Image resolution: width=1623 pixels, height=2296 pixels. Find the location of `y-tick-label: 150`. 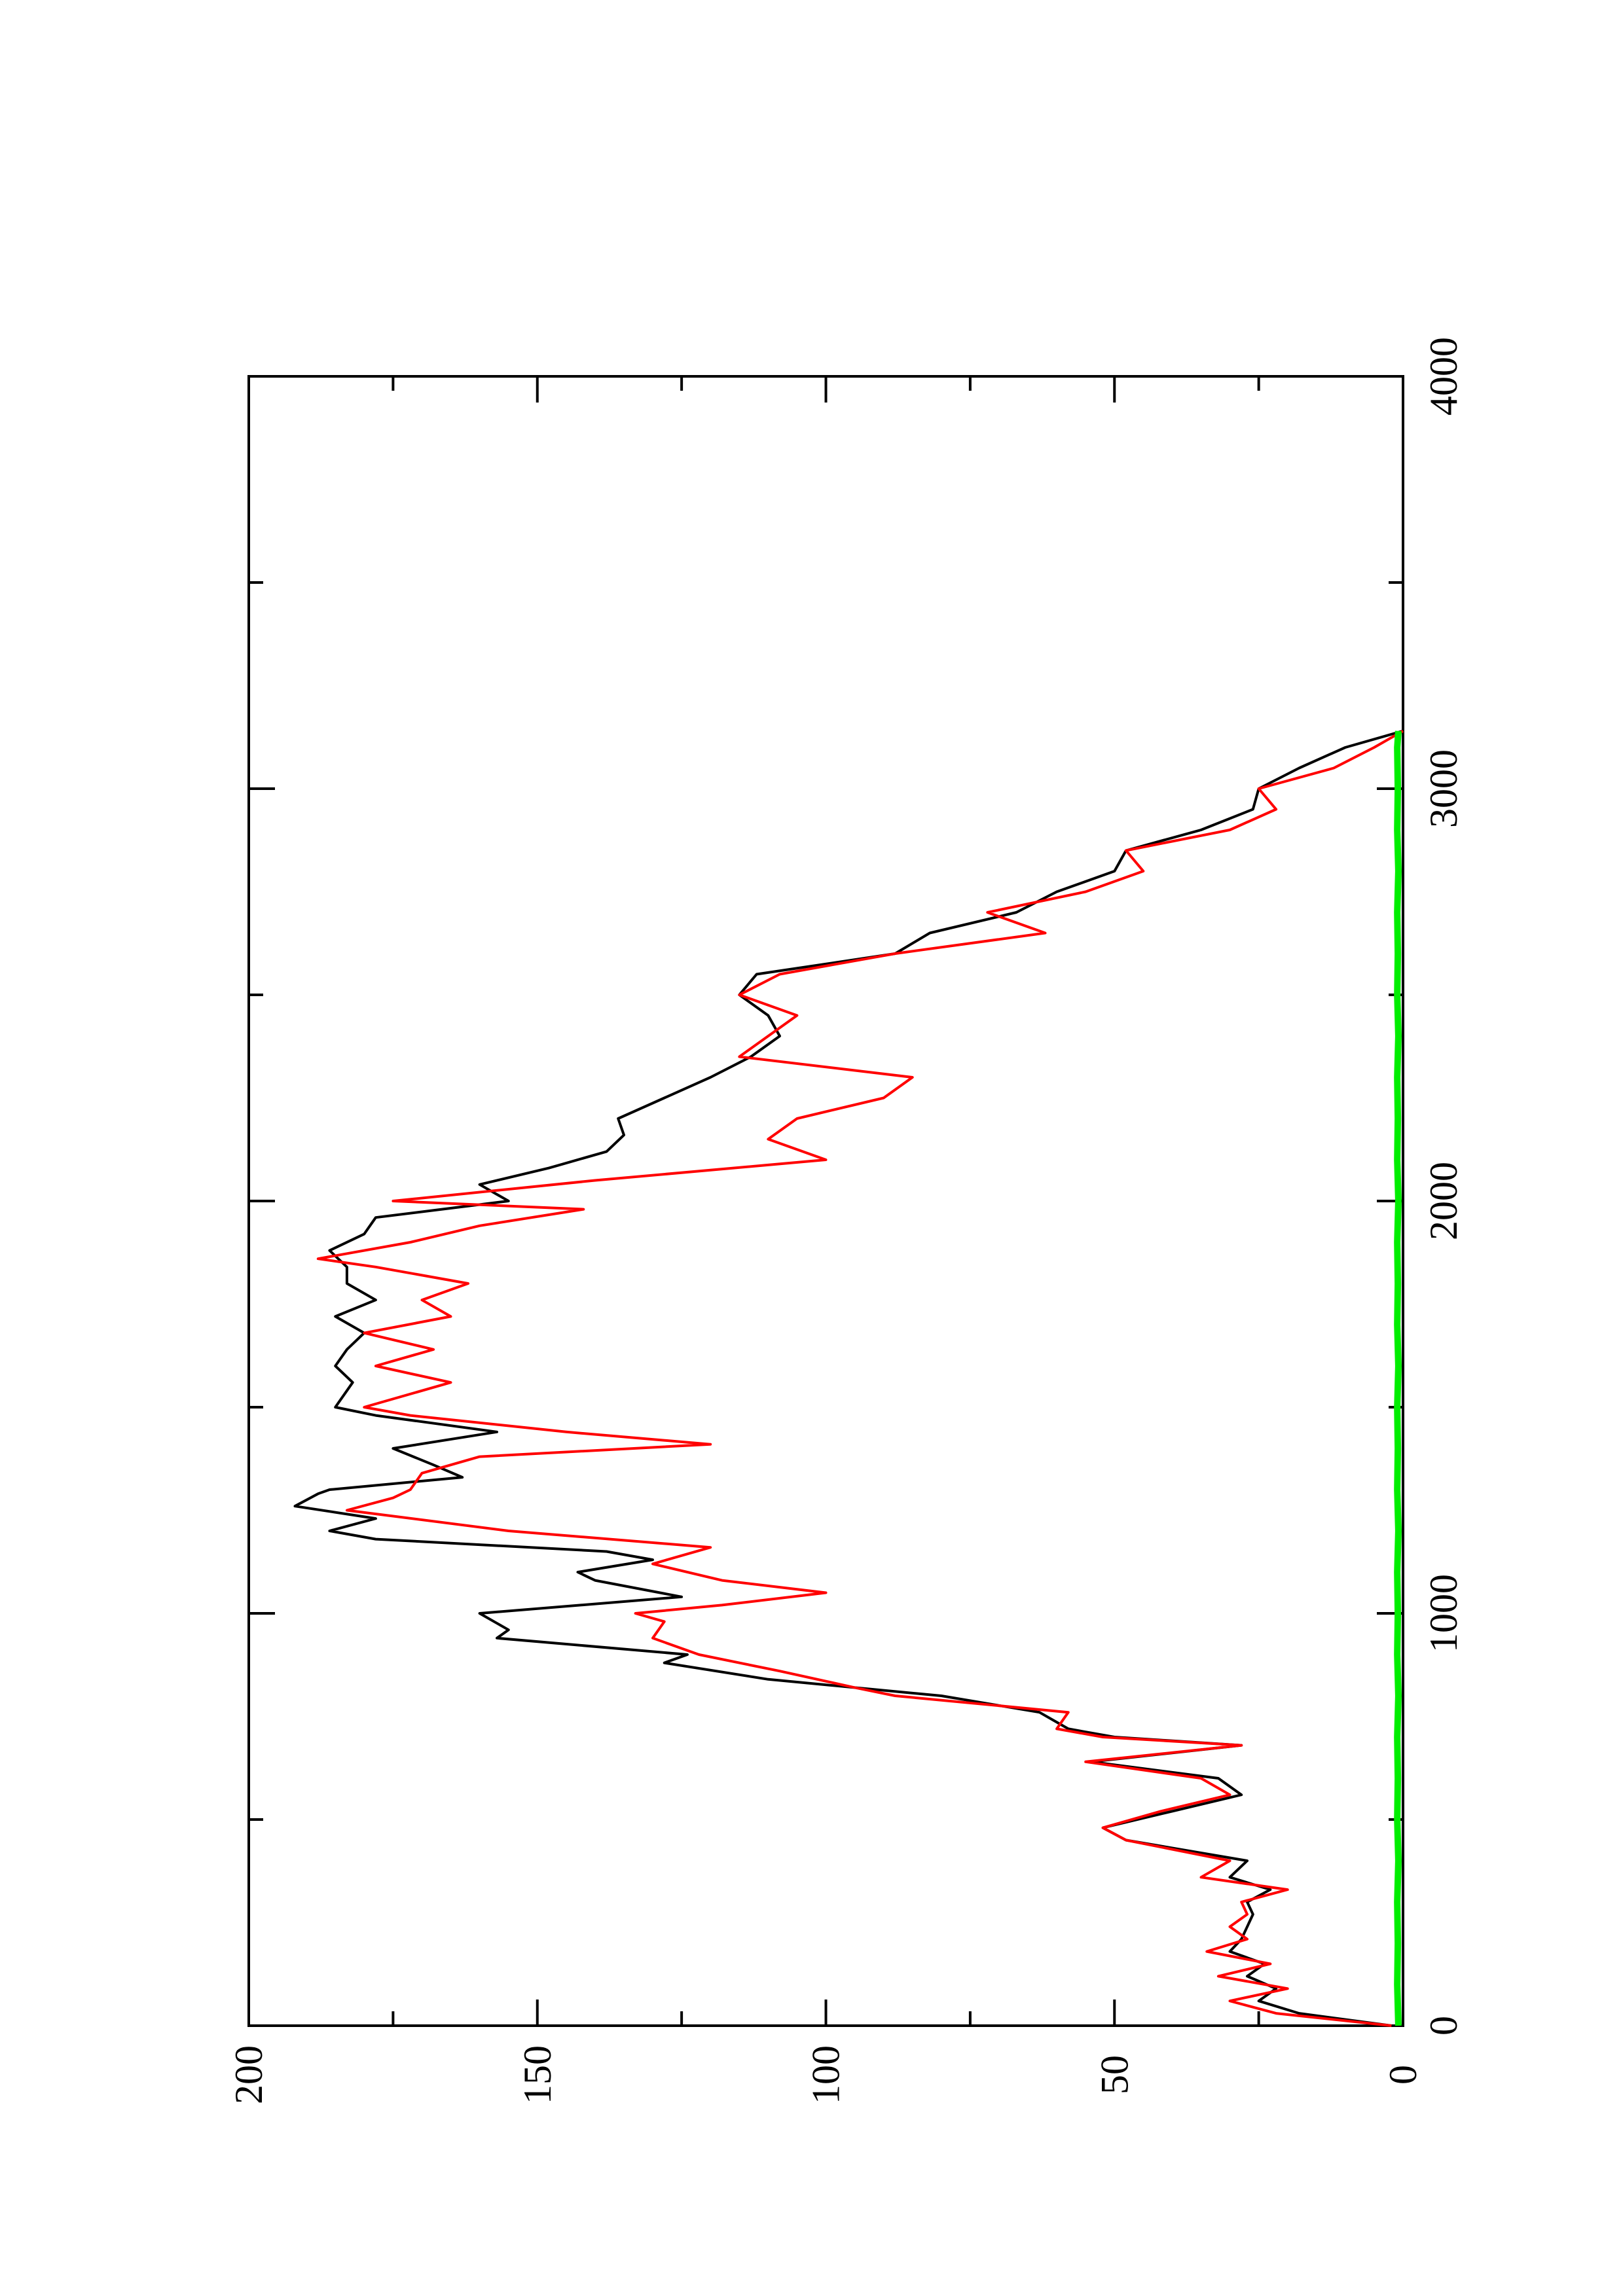

y-tick-label: 150 is located at coordinates (537, 2074).